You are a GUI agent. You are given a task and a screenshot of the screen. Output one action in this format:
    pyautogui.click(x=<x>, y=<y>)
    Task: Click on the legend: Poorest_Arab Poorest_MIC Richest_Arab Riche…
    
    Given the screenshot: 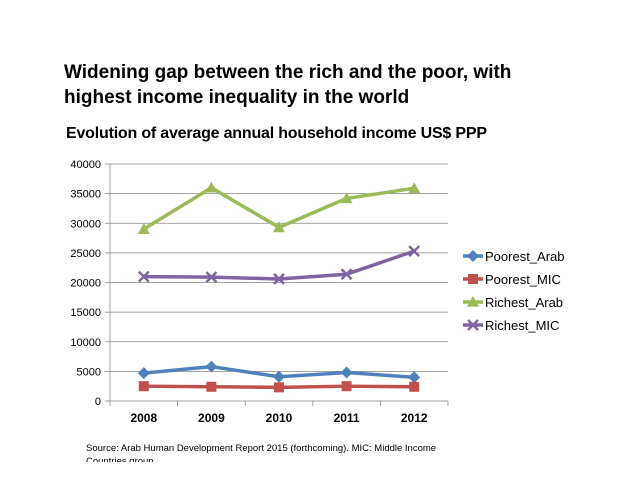 What is the action you would take?
    pyautogui.click(x=514, y=291)
    